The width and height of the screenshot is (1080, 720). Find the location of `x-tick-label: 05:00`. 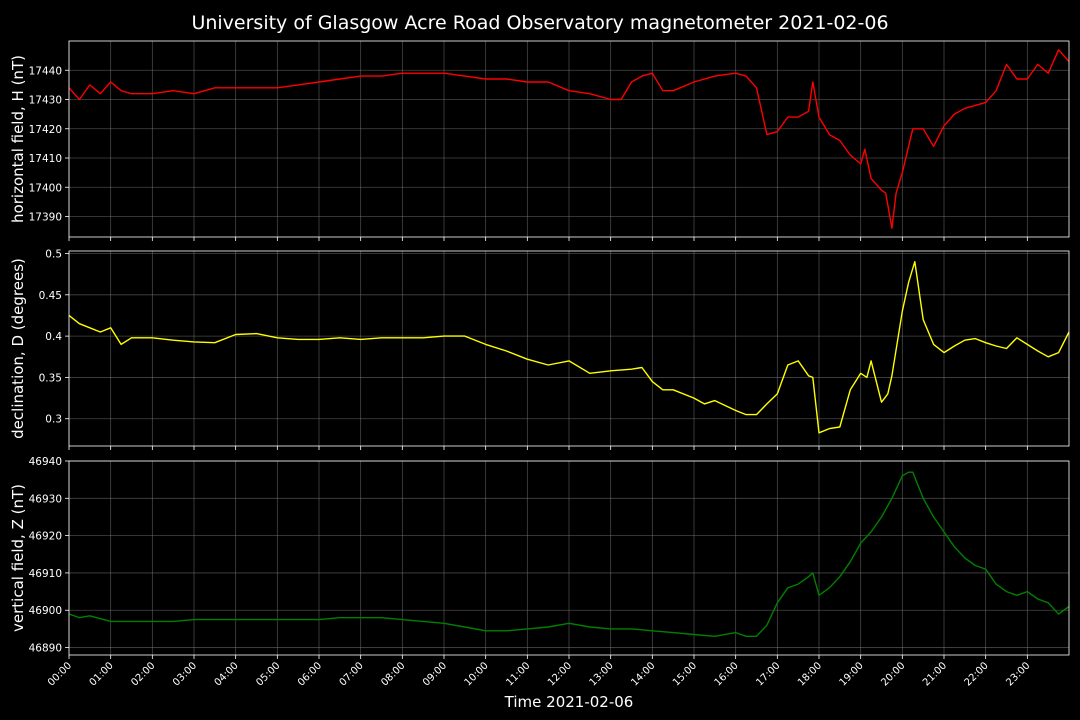

x-tick-label: 05:00 is located at coordinates (268, 674).